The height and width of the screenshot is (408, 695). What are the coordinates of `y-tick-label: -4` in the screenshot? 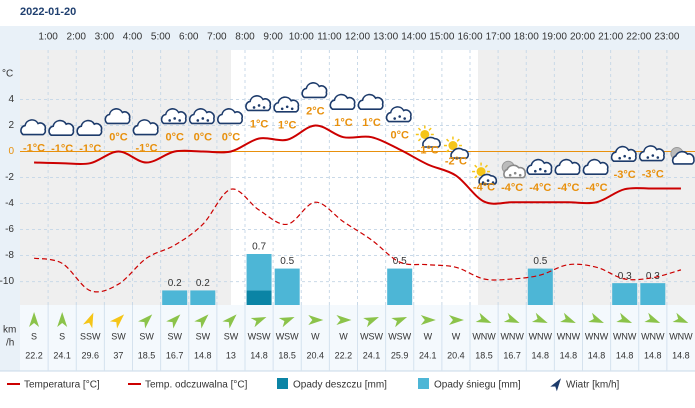 It's located at (9, 203).